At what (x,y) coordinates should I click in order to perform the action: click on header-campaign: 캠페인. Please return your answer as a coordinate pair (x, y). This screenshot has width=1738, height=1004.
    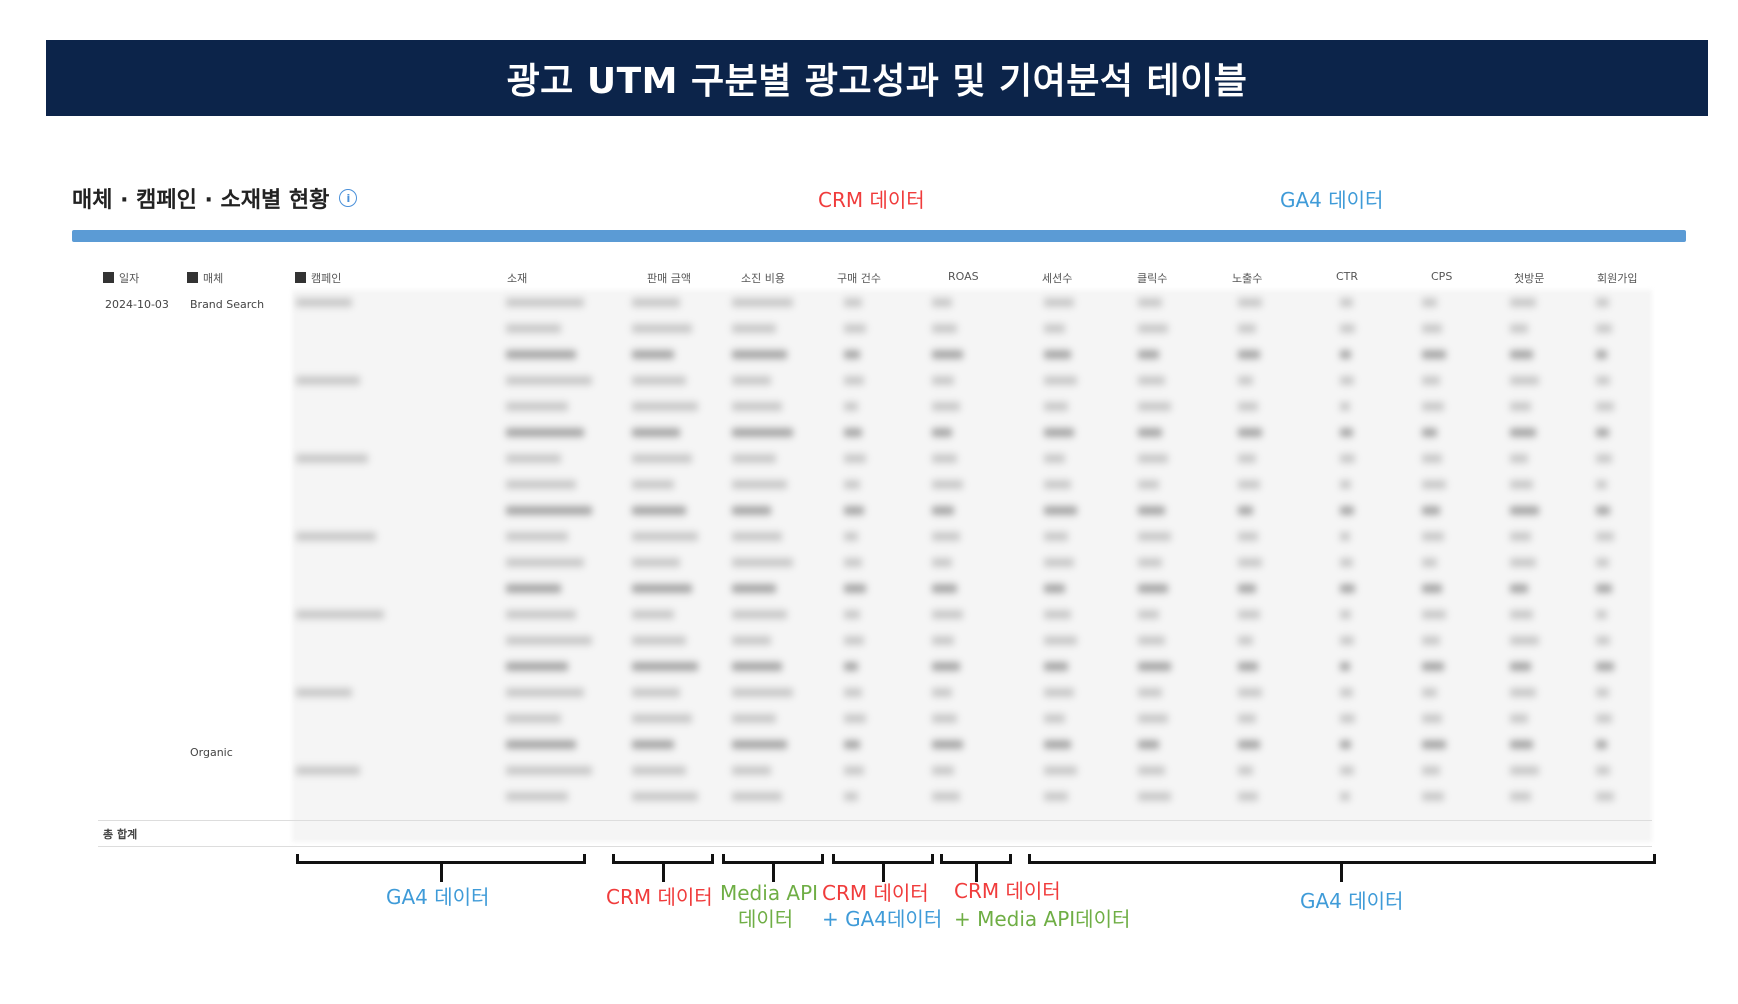
    Looking at the image, I should click on (318, 278).